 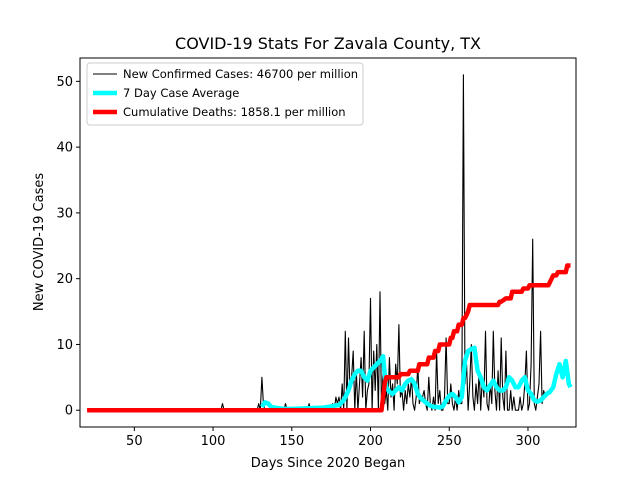 I want to click on x-tick-label: 100, so click(x=213, y=441).